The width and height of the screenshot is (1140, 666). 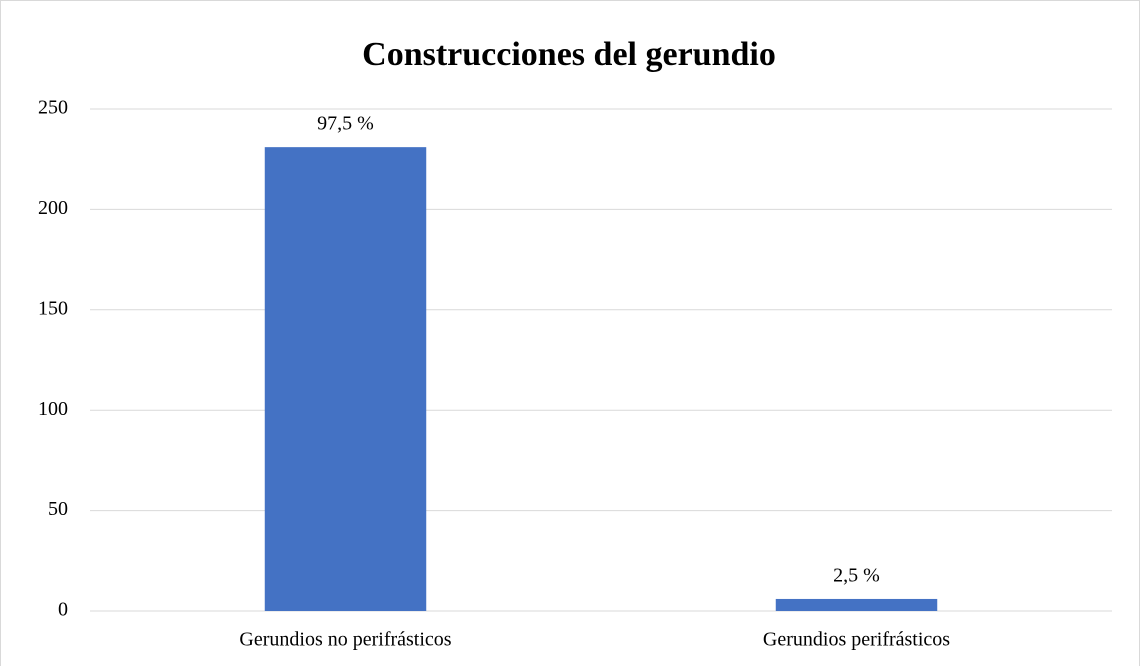 I want to click on y-tick-label: 250, so click(x=53, y=108).